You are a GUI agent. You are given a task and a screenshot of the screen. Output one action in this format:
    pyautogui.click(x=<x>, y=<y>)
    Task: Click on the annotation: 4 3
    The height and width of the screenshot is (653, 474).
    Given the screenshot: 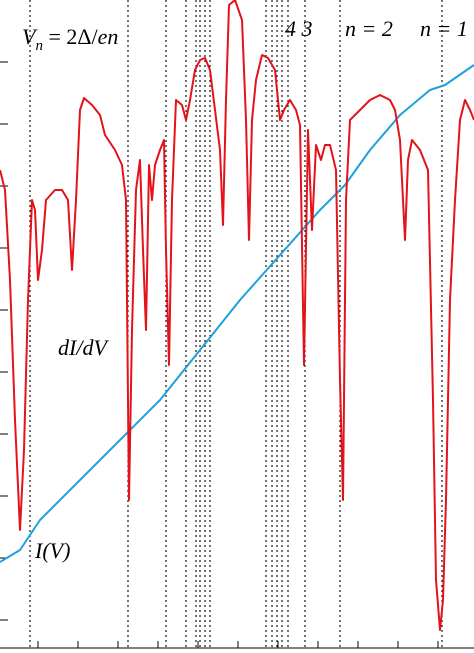 What is the action you would take?
    pyautogui.click(x=299, y=28)
    